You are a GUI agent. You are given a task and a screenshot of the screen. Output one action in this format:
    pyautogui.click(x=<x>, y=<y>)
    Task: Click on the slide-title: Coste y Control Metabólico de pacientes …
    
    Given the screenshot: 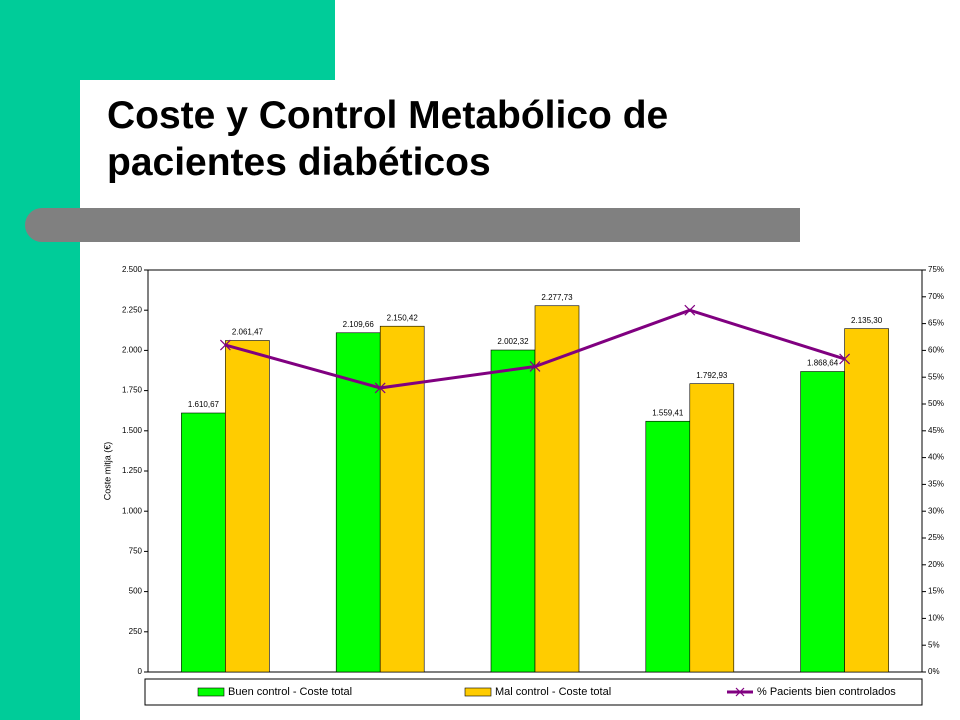 What is the action you would take?
    pyautogui.click(x=388, y=139)
    